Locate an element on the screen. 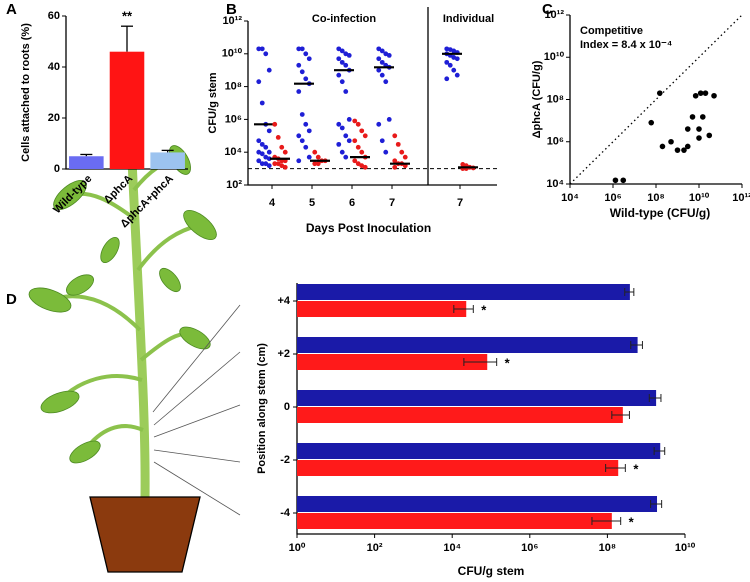  annotation: Competitive is located at coordinates (611, 31).